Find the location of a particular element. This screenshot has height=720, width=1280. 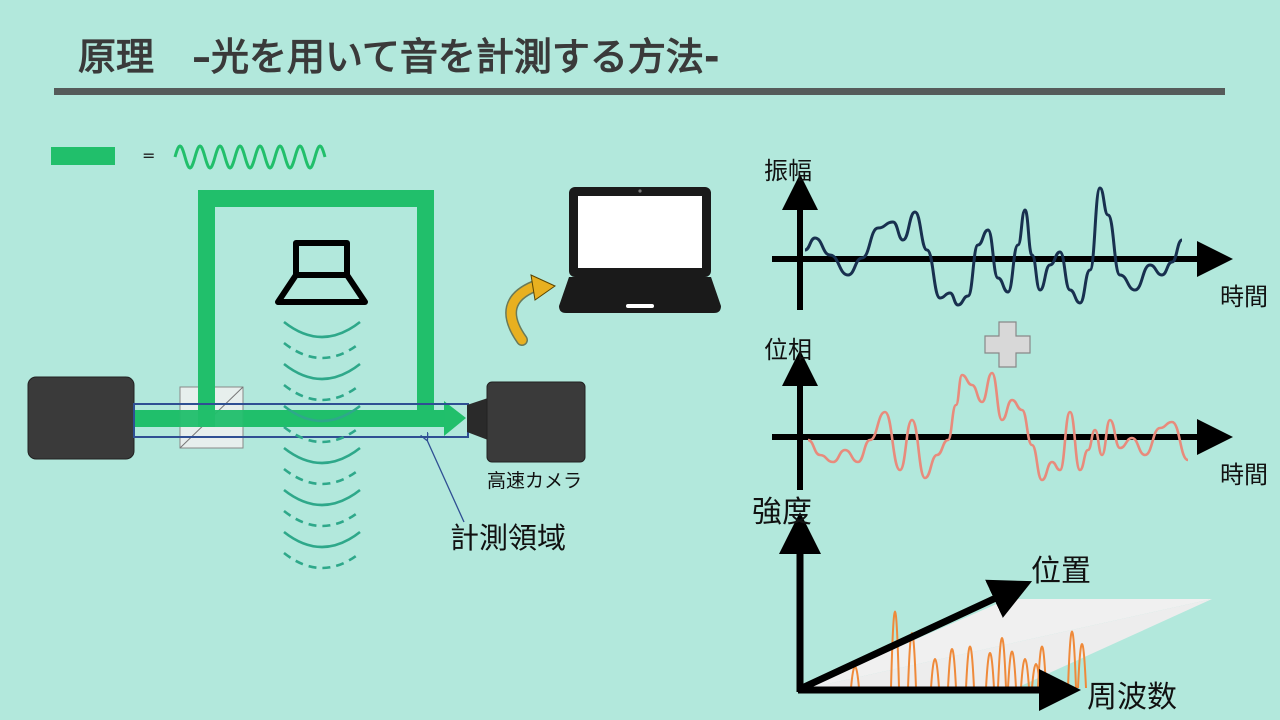

light-source-icon is located at coordinates (81, 418).